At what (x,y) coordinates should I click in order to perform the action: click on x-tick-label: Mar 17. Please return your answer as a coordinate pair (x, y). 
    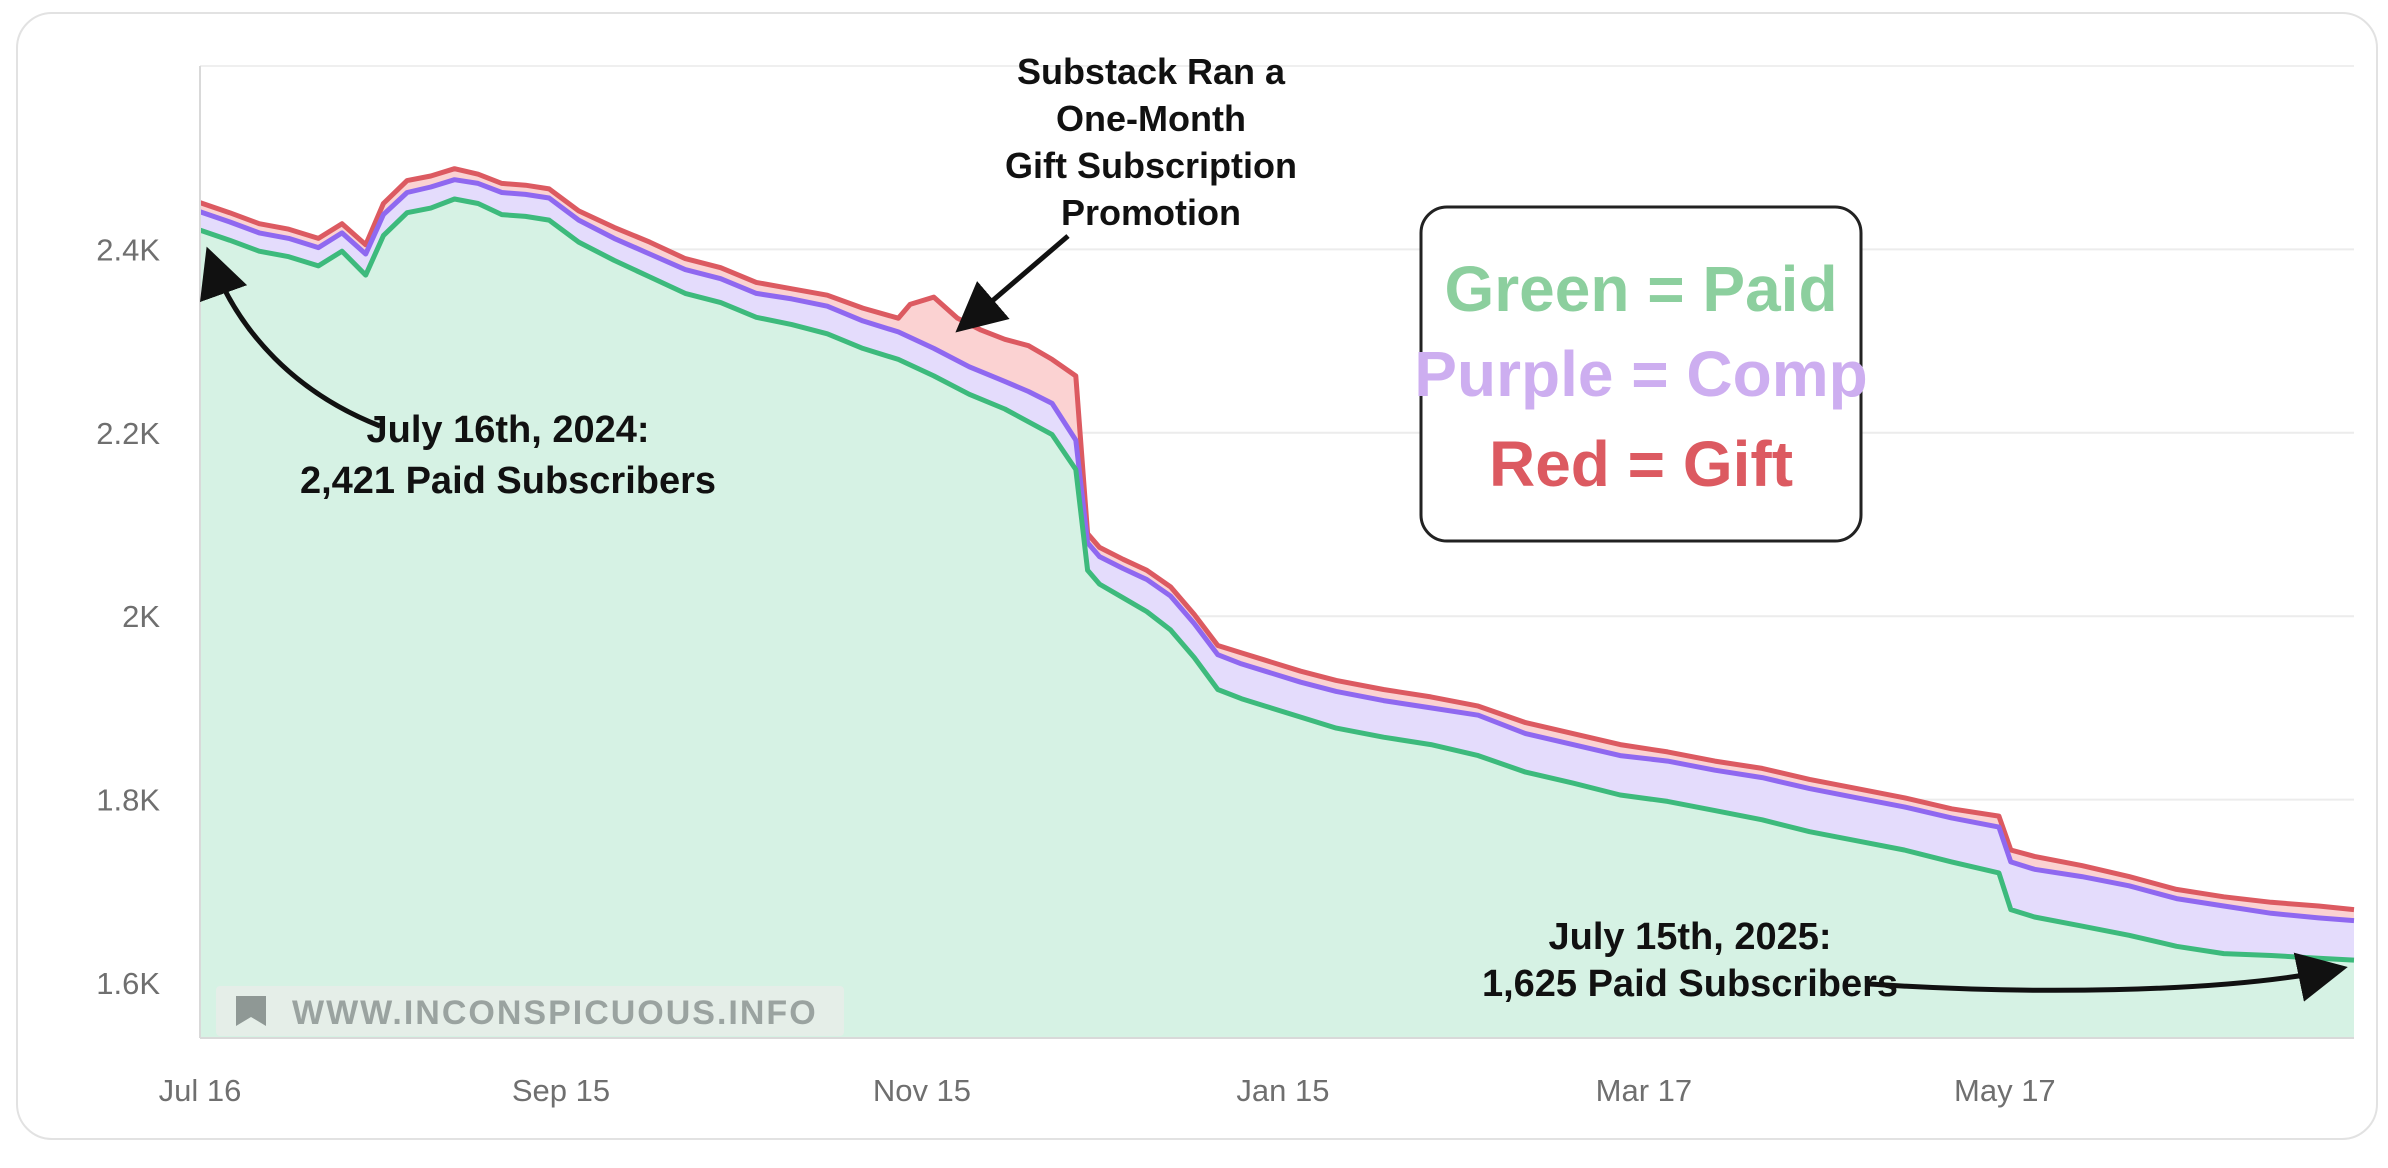
    Looking at the image, I should click on (1644, 1090).